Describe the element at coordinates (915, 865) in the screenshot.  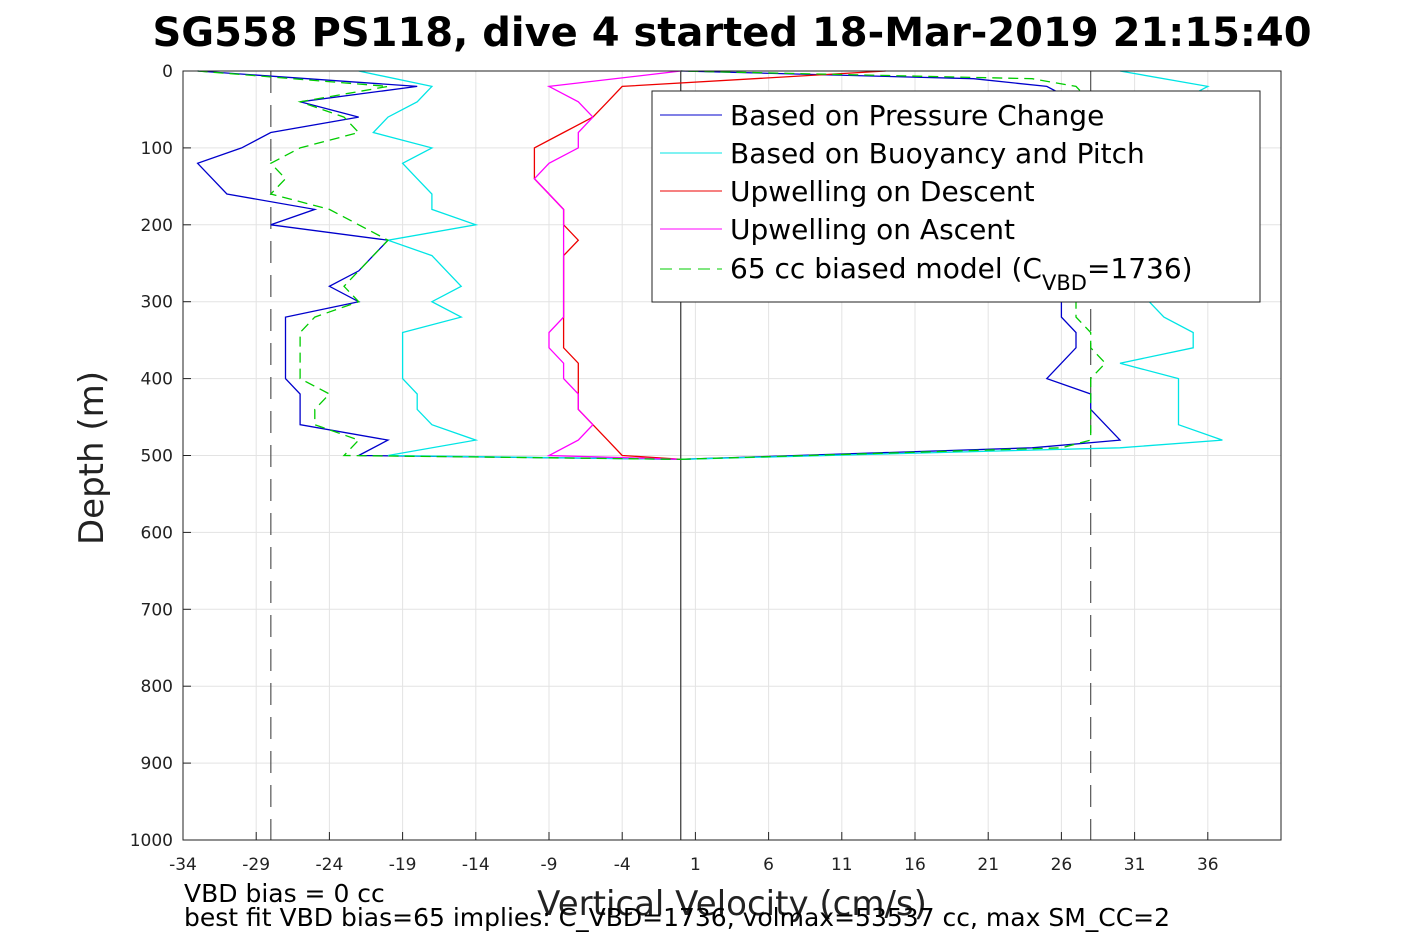
I see `x-tick-label: 16` at that location.